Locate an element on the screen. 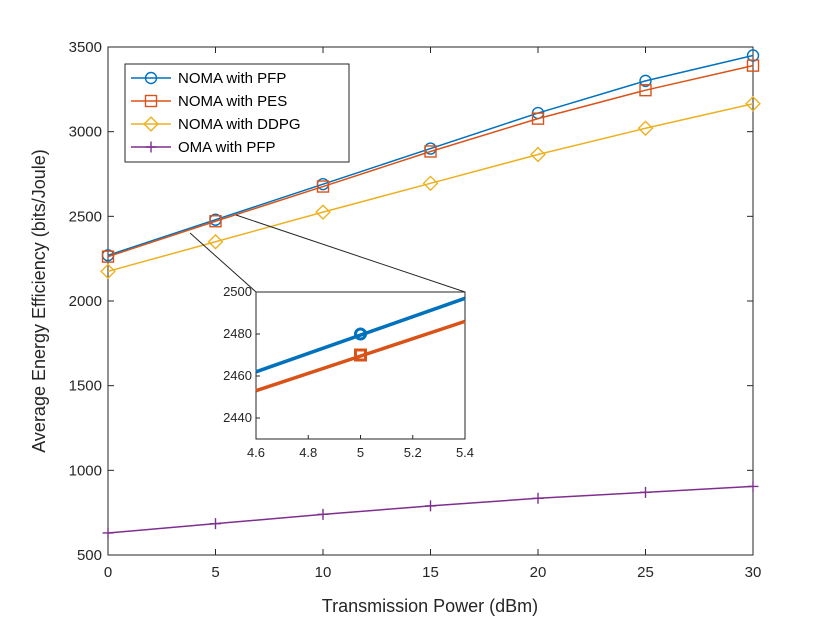 The image size is (830, 623). inset-x-tick-label: 5.4 is located at coordinates (465, 452).